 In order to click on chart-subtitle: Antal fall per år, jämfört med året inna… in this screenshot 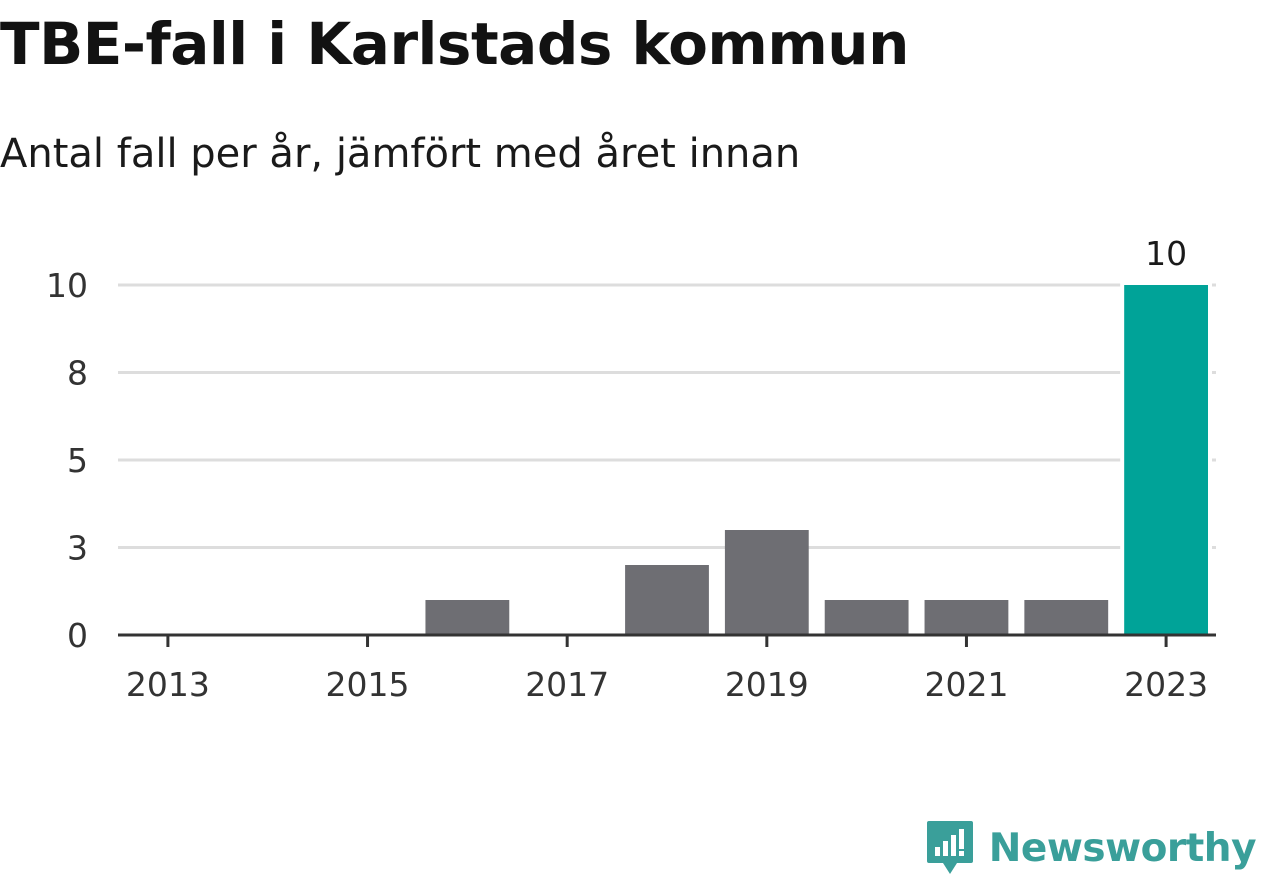, I will do `click(400, 154)`.